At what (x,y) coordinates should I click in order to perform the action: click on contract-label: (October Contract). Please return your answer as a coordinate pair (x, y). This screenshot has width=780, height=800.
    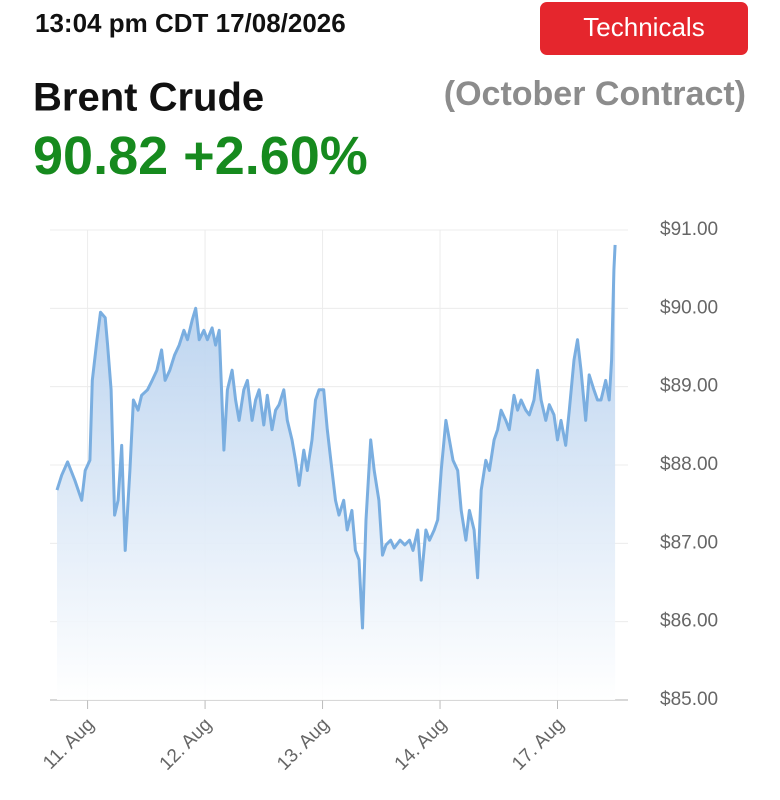
    Looking at the image, I should click on (595, 94).